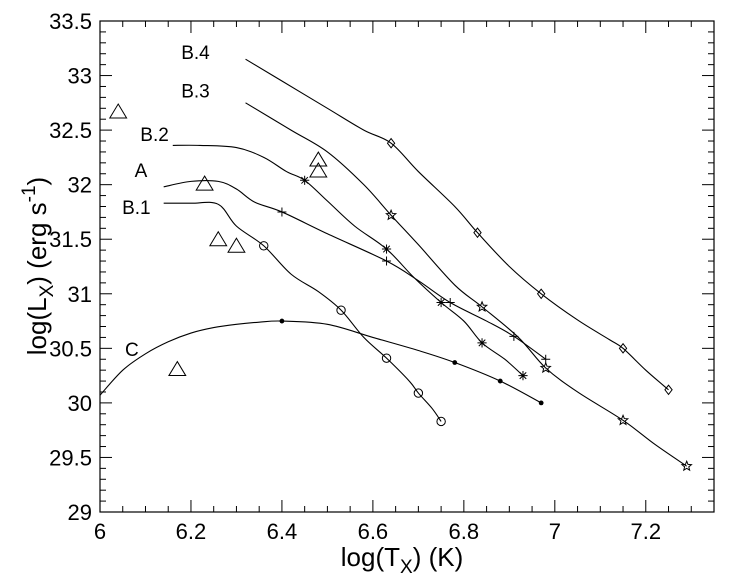 This screenshot has width=729, height=577. I want to click on y-tick-label: 29, so click(80, 512).